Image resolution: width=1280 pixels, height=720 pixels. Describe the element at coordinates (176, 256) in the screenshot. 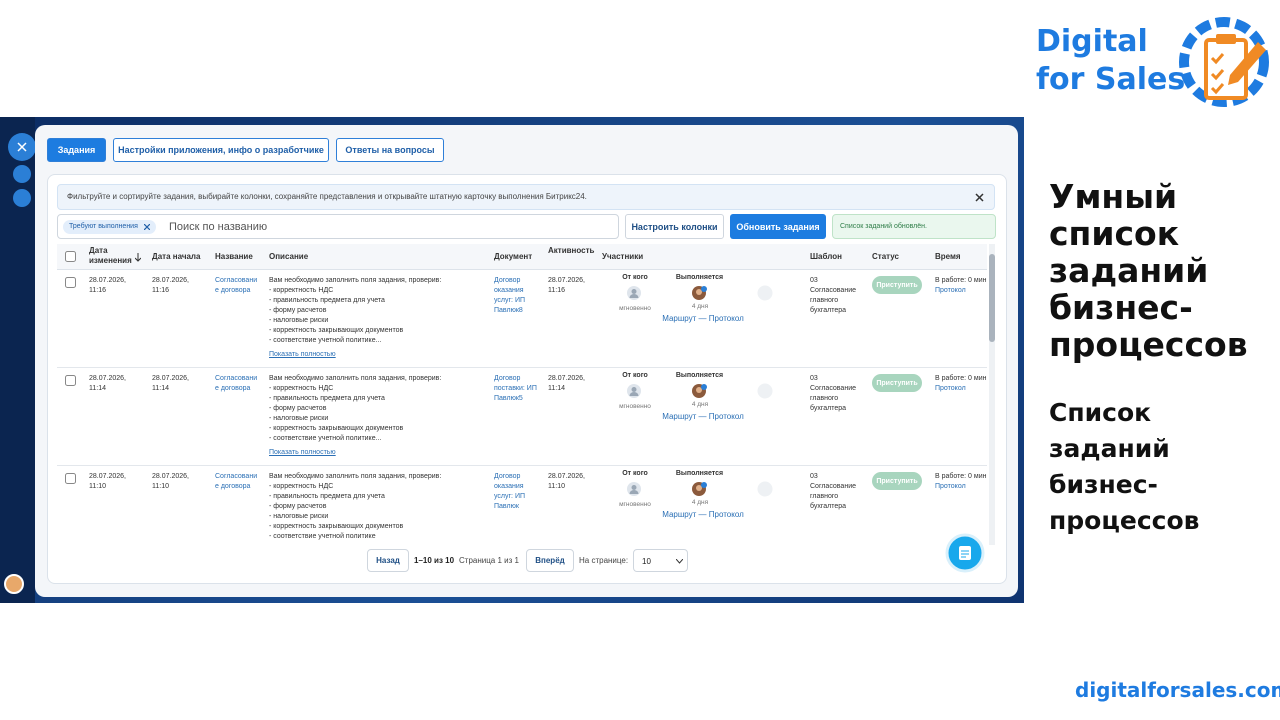

I see `column-header: Дата начала` at that location.